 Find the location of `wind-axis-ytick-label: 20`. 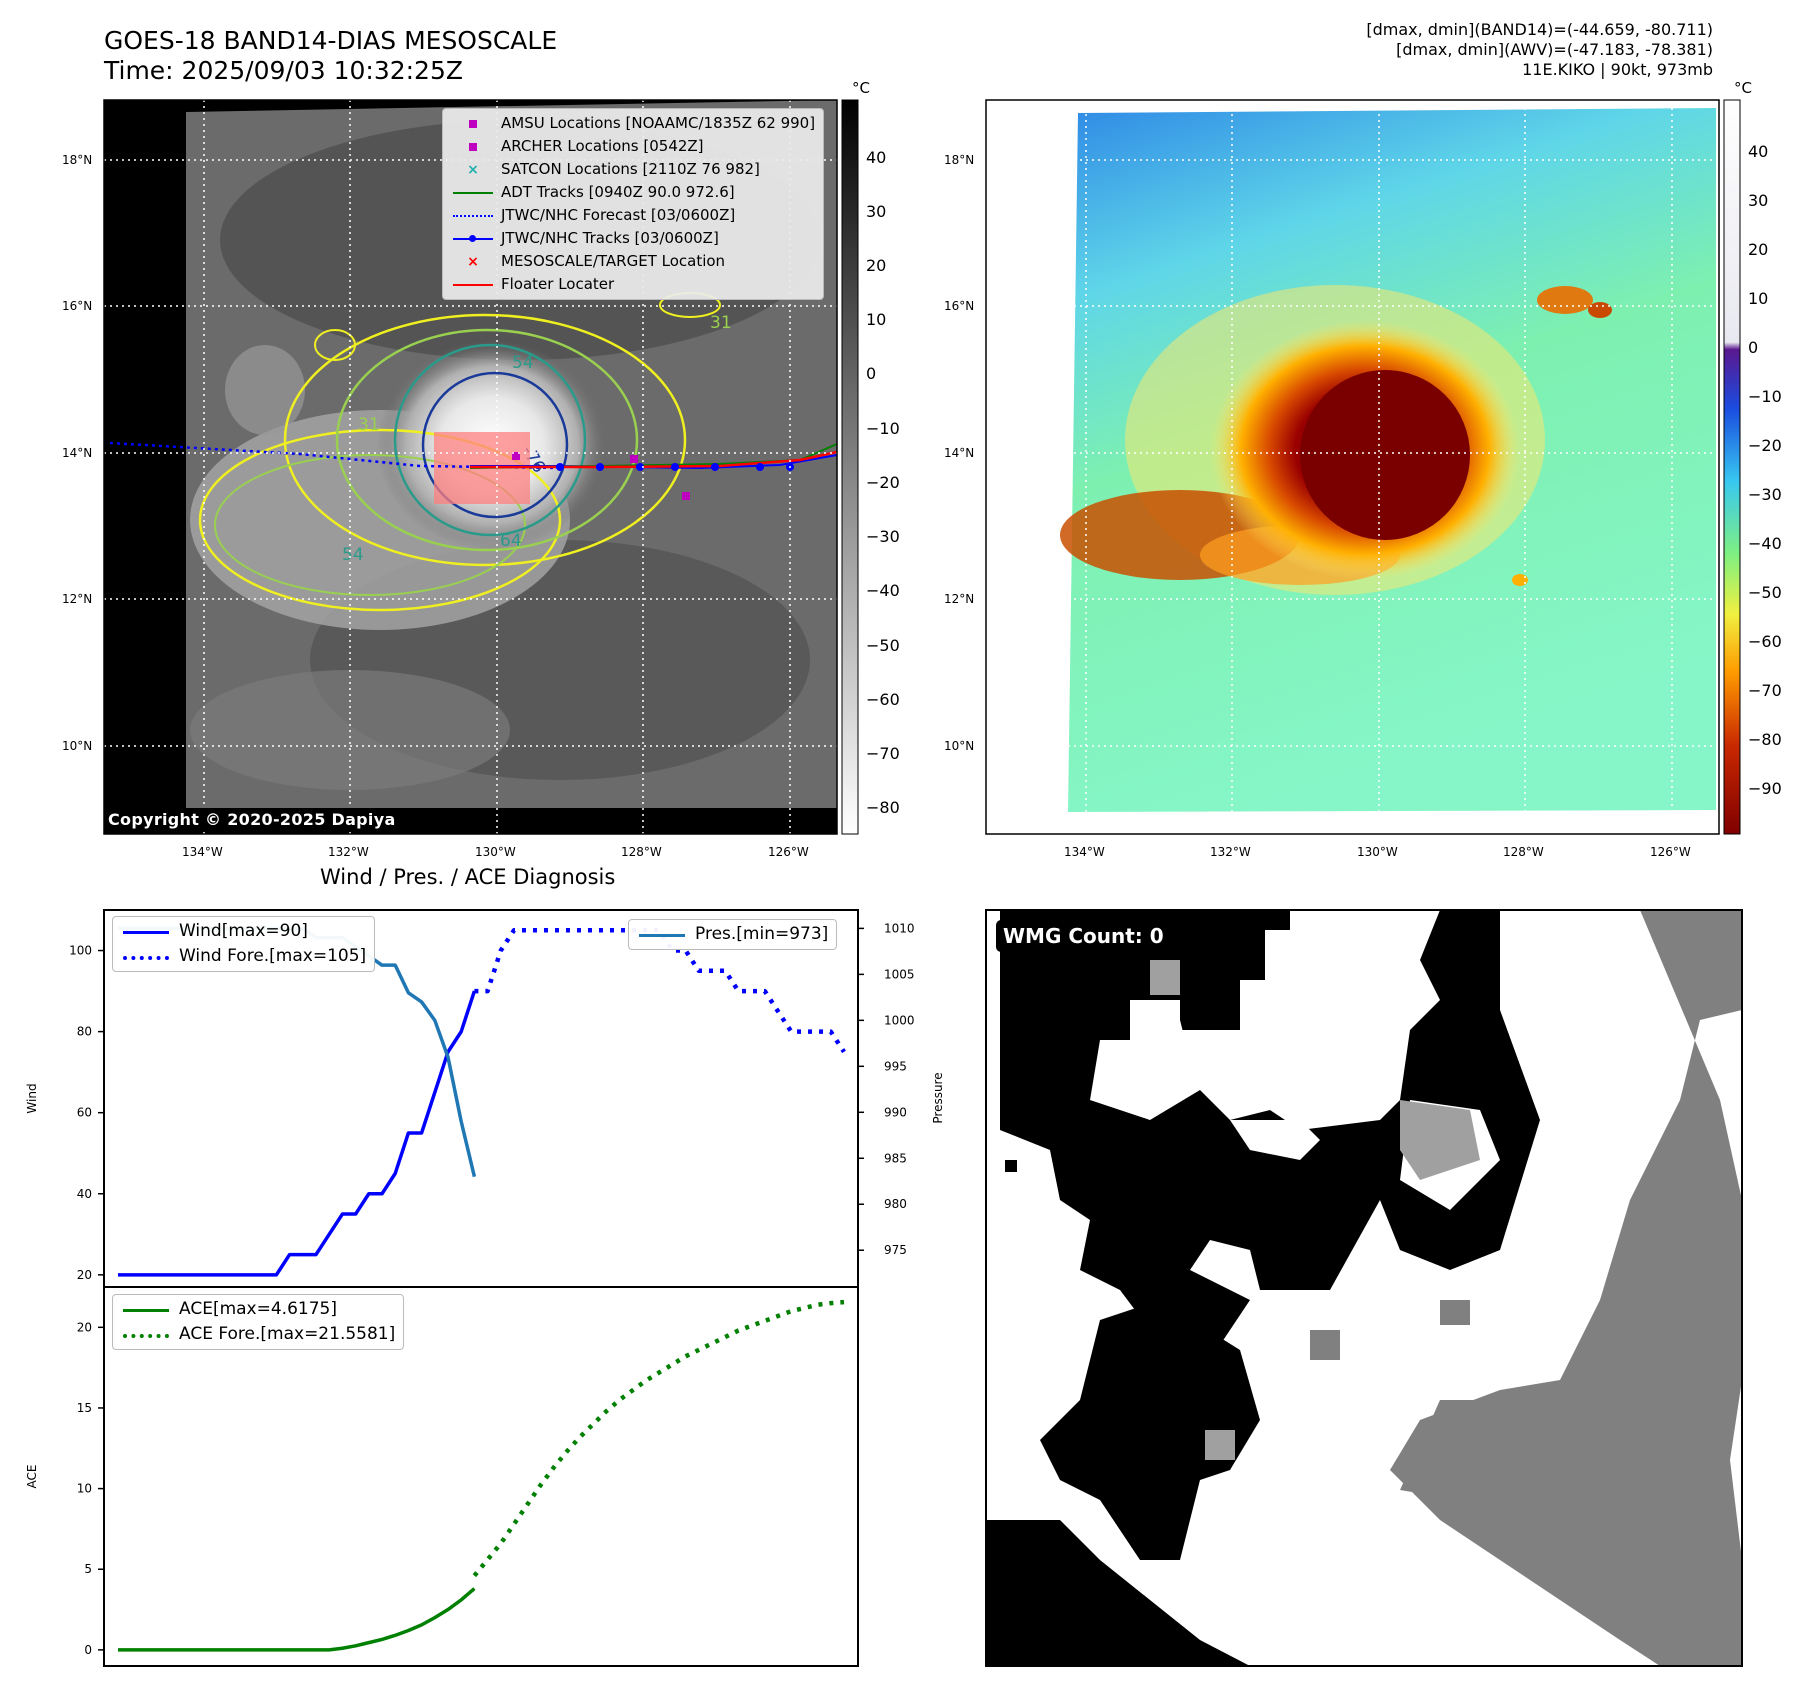

wind-axis-ytick-label: 20 is located at coordinates (84, 1275).